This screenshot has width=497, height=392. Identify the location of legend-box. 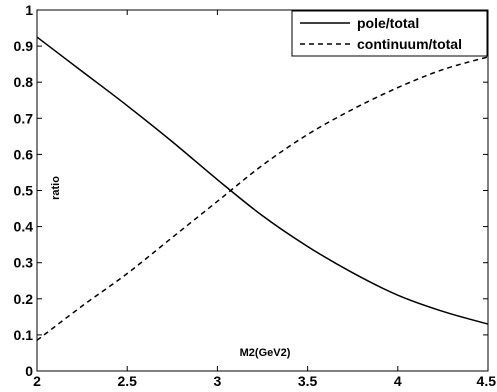
(389, 33).